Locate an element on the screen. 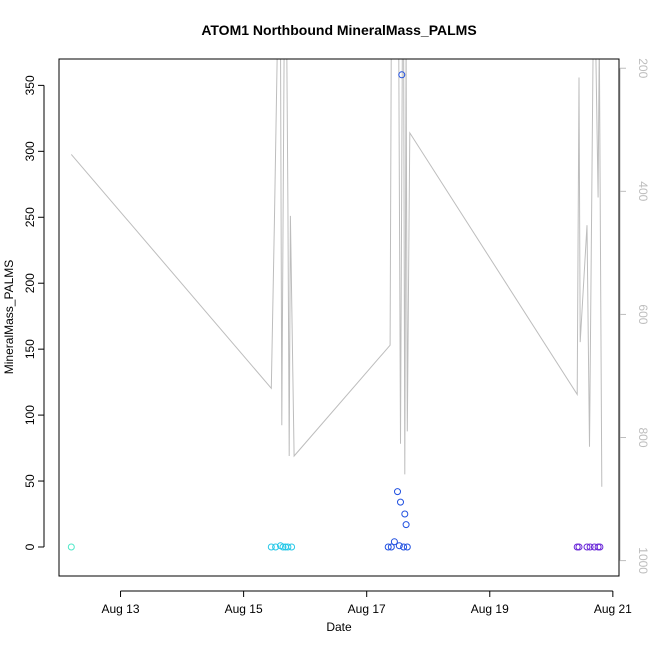  right-tick-label: 200 is located at coordinates (643, 68).